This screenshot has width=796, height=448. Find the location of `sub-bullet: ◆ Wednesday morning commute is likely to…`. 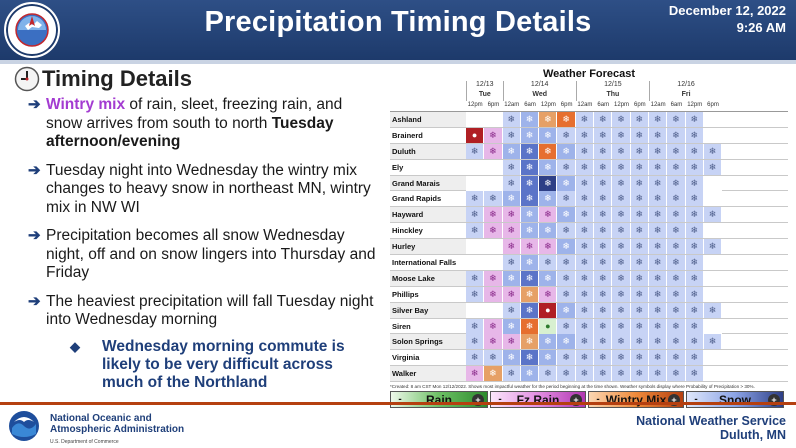

sub-bullet: ◆ Wednesday morning commute is likely to… is located at coordinates (207, 364).